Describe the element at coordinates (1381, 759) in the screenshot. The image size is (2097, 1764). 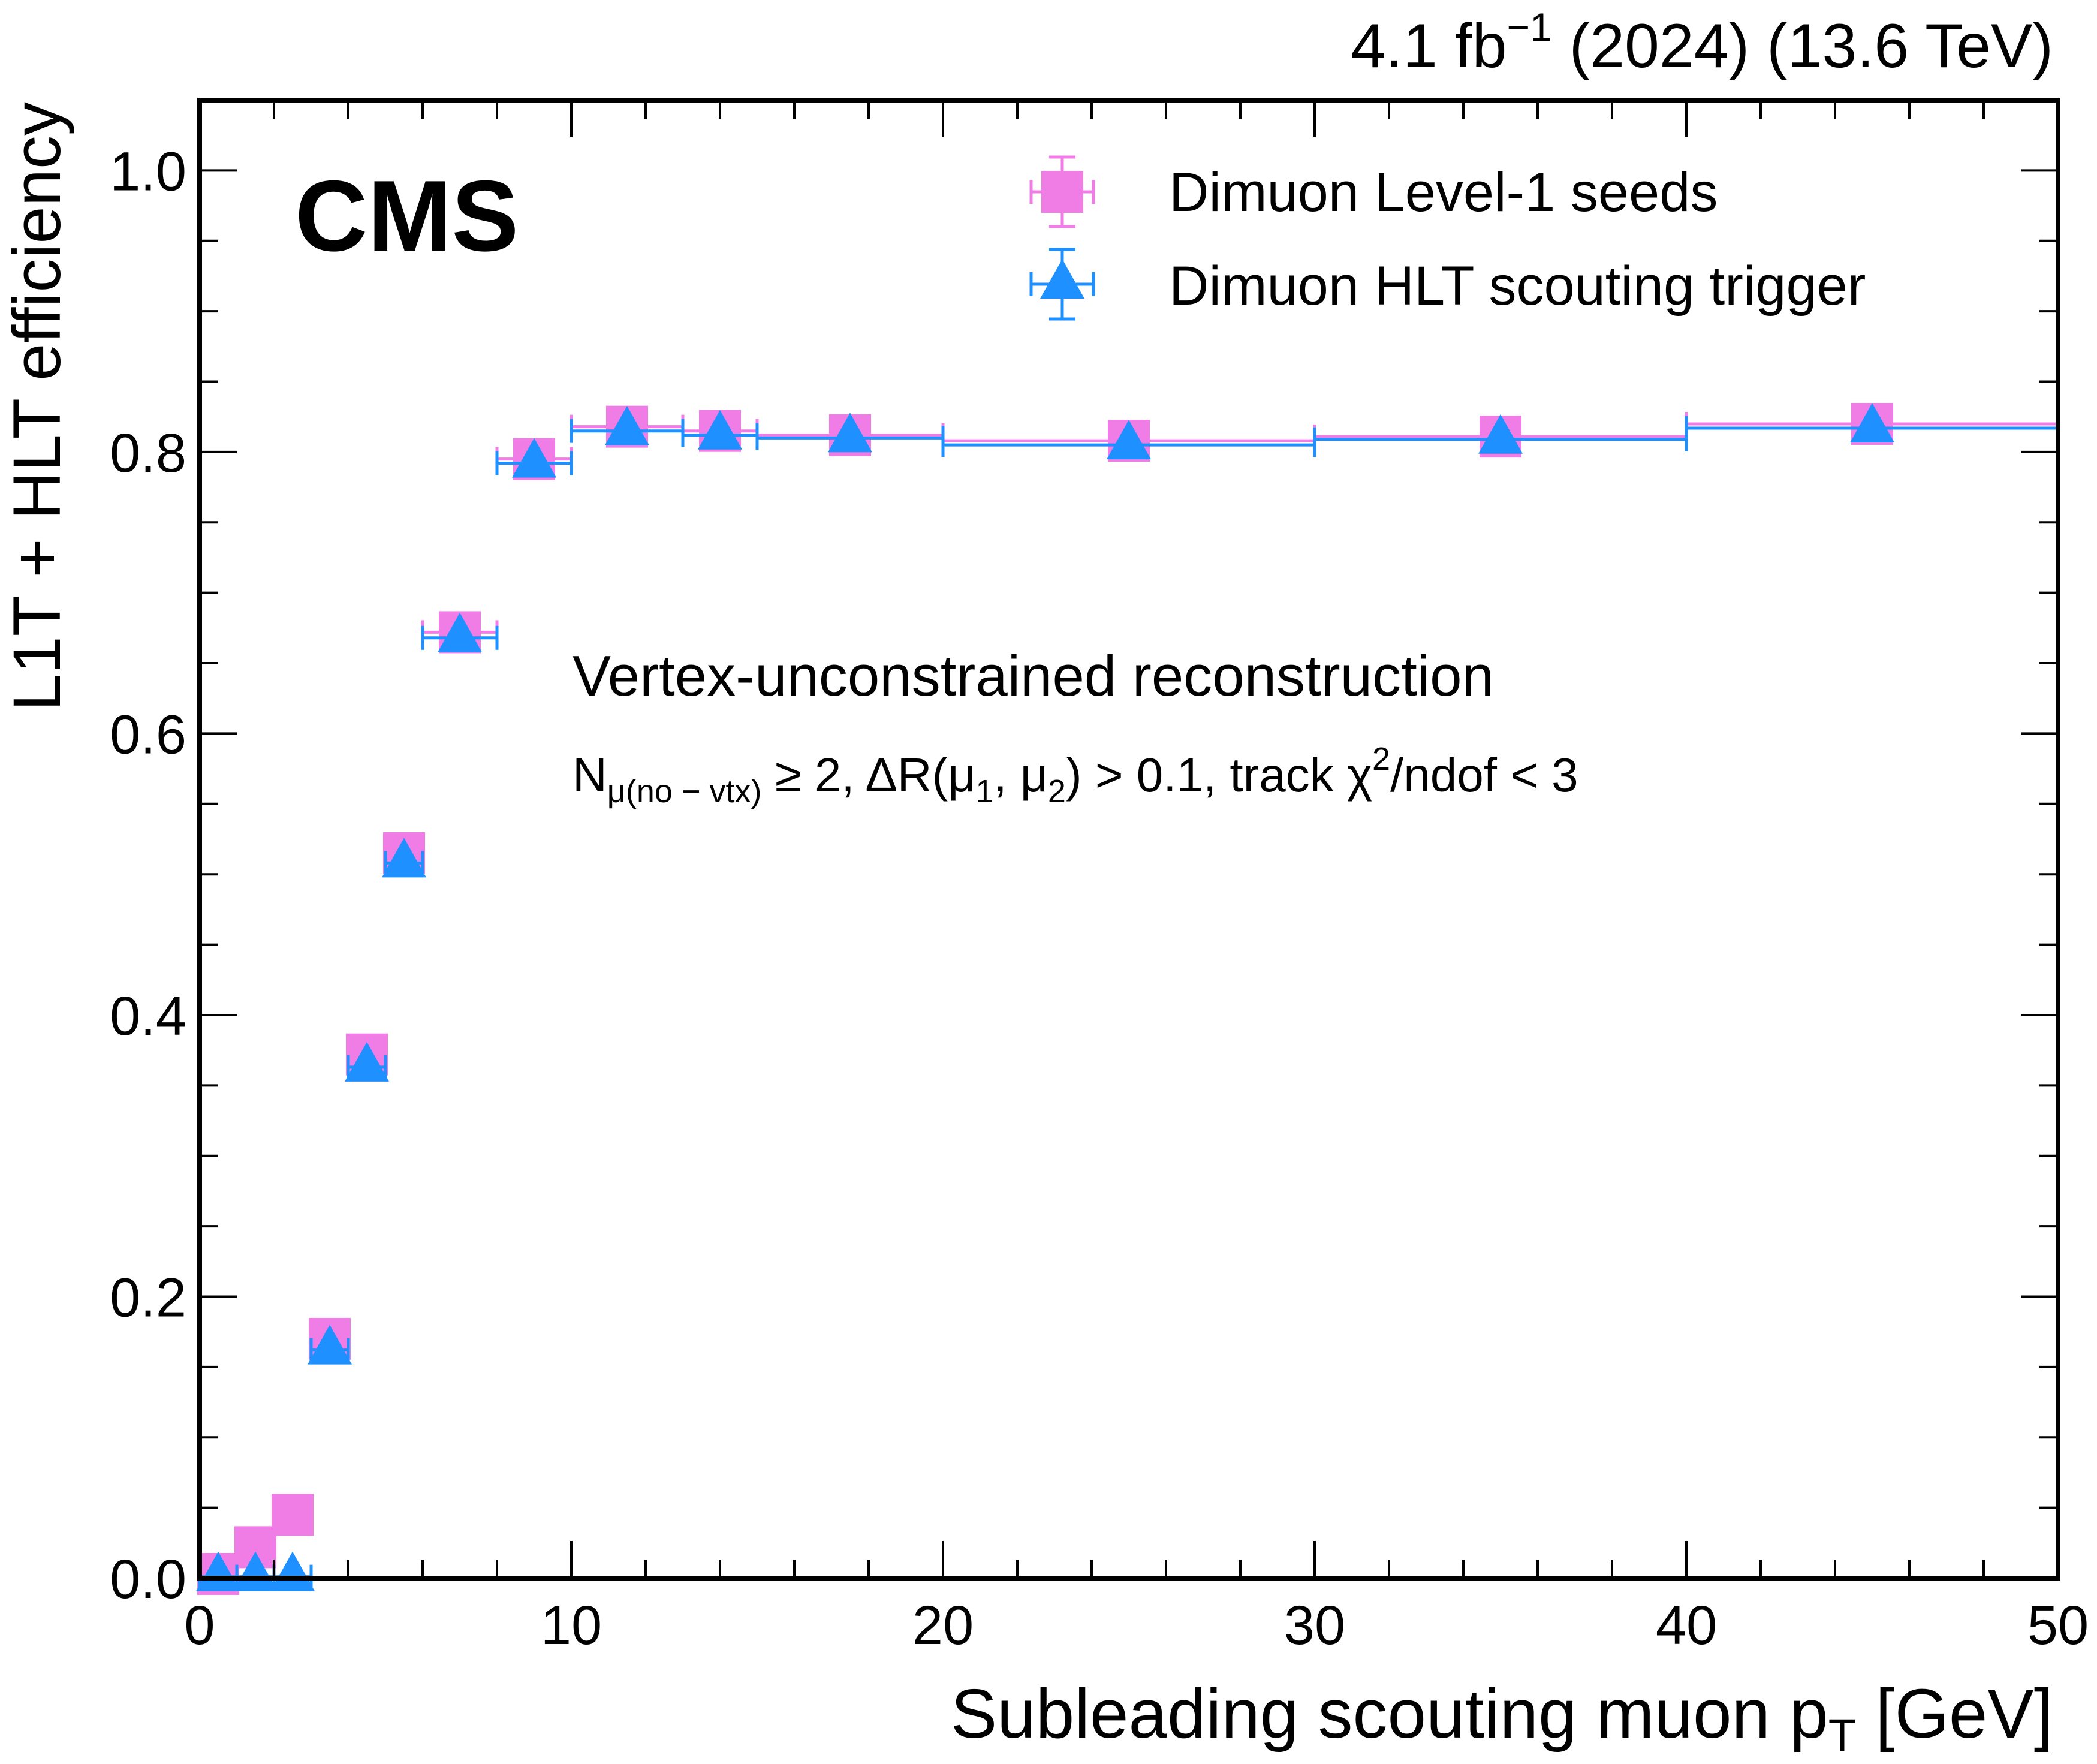
I see `annotation-chi-sup: 2` at that location.